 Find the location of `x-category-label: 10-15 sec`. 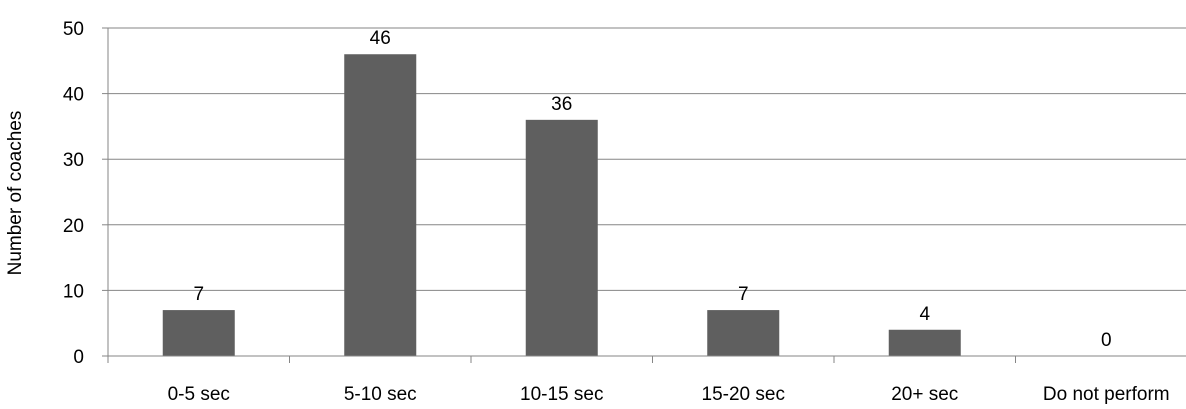

x-category-label: 10-15 sec is located at coordinates (561, 394).